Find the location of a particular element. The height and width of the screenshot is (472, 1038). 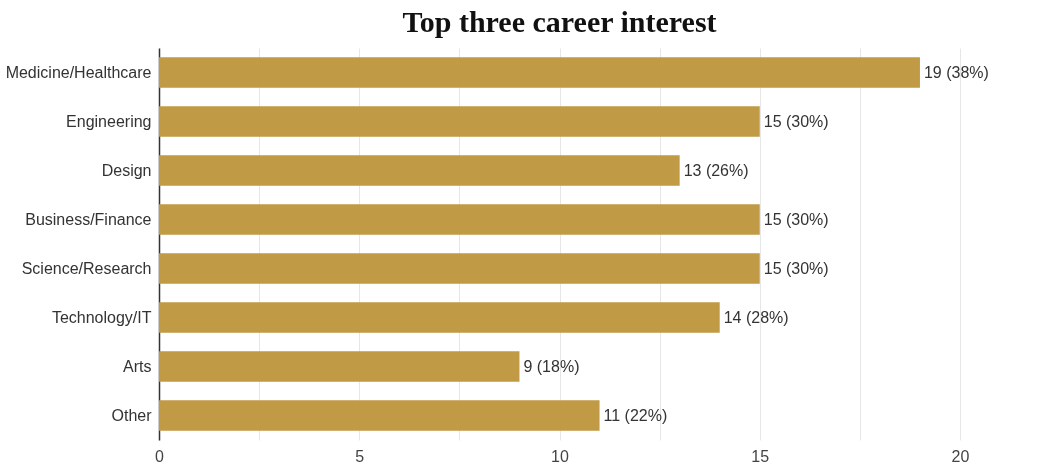

y-tick-label: Other is located at coordinates (132, 415).